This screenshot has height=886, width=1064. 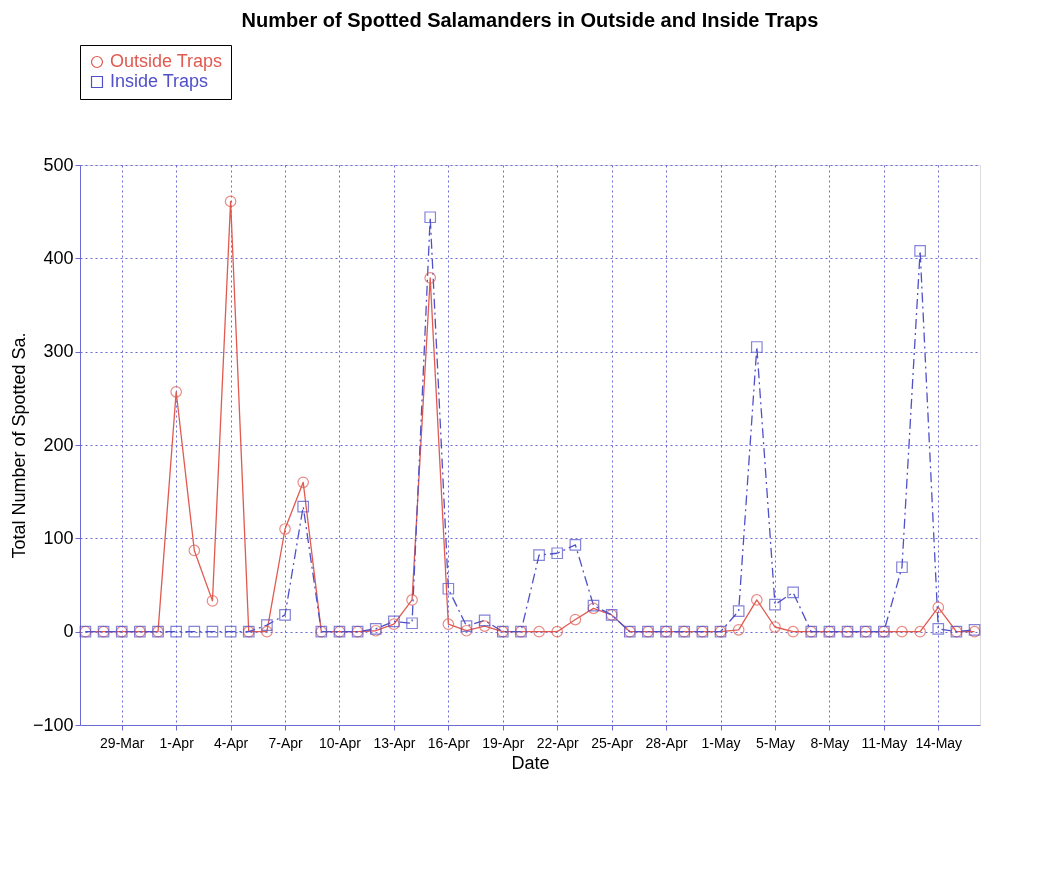 What do you see at coordinates (340, 742) in the screenshot?
I see `x-tick-label: 10-Apr` at bounding box center [340, 742].